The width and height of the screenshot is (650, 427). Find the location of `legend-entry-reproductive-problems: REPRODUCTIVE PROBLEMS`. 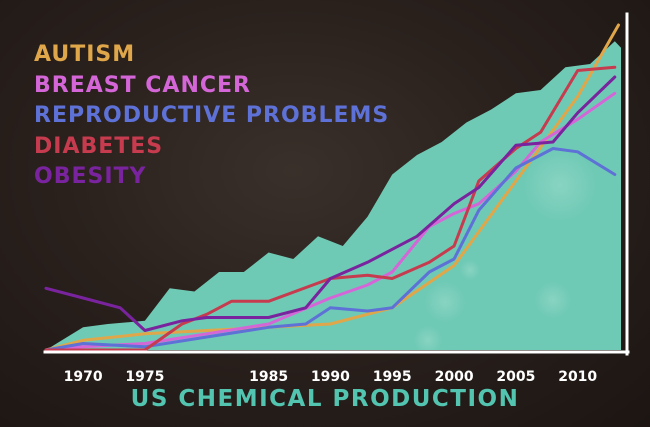

legend-entry-reproductive-problems: REPRODUCTIVE PROBLEMS is located at coordinates (212, 115).